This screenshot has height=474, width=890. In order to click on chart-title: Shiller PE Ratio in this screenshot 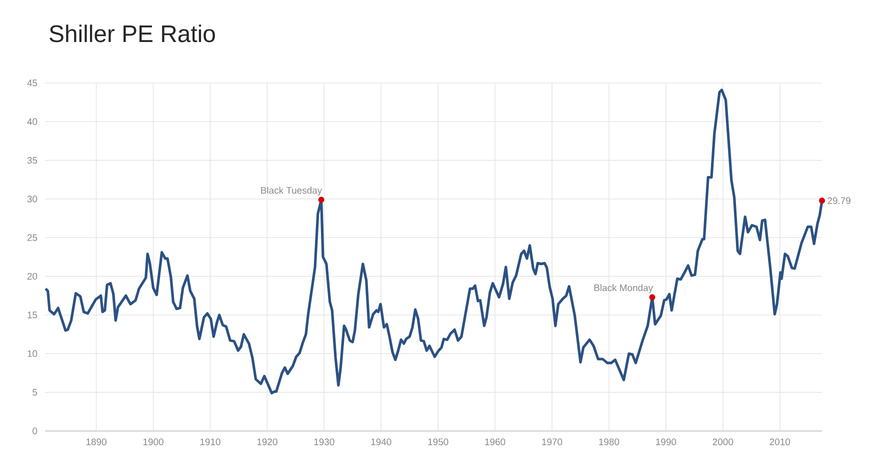, I will do `click(132, 33)`.